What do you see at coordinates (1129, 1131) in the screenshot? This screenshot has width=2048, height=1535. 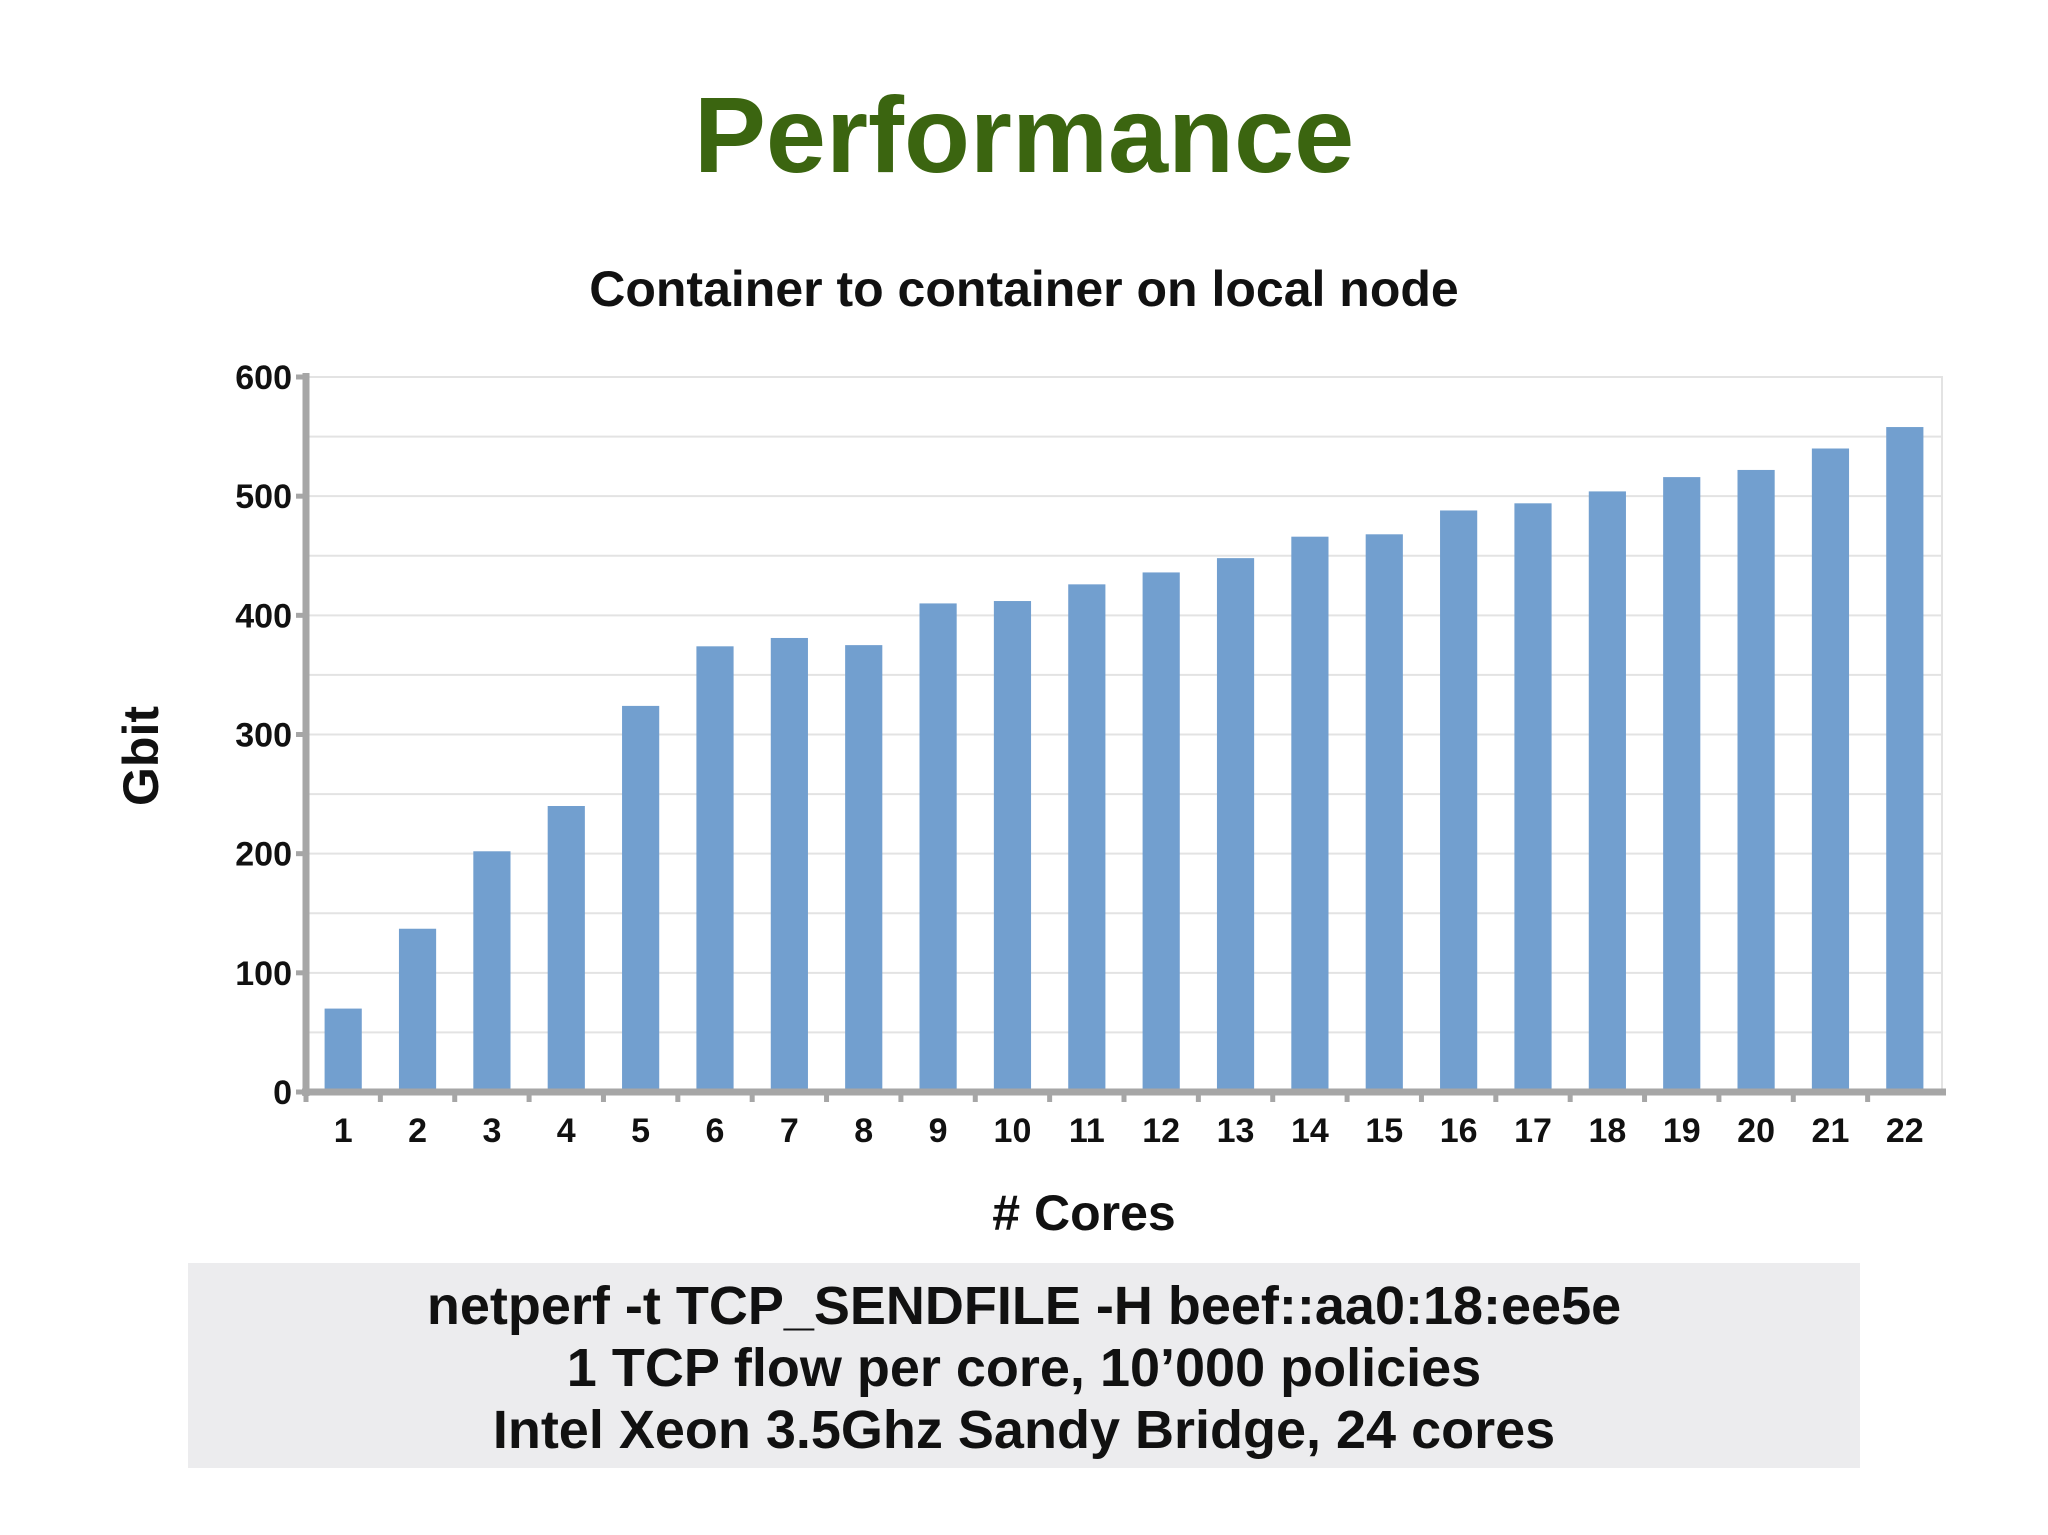 I see `x-tick-labels: 1 2 3 4 5 6 7 8 9 10 11 12 13 14 15 16 17 18 19 20 21 22` at bounding box center [1129, 1131].